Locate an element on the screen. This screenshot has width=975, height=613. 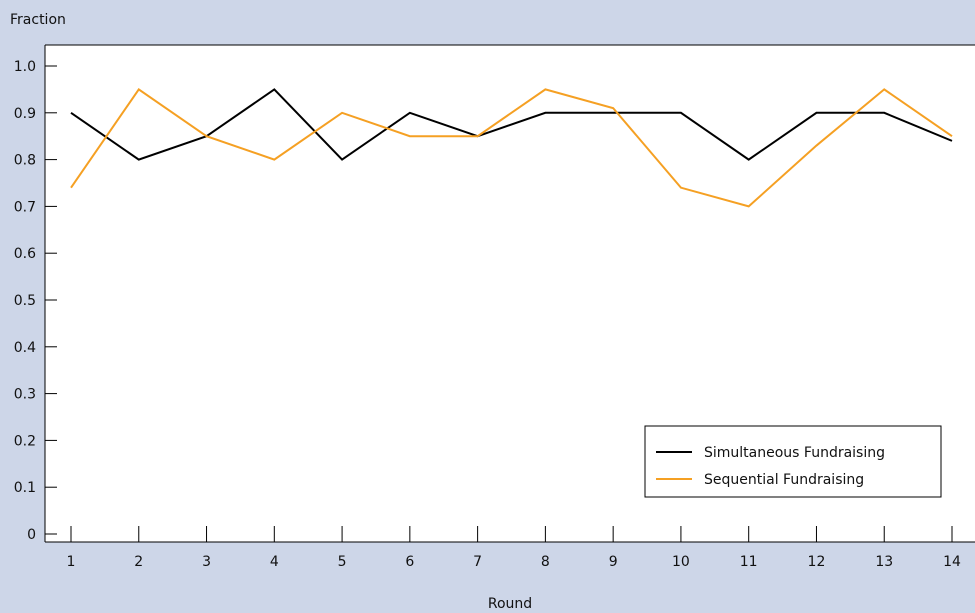
x-tick-label: 3 is located at coordinates (206, 562).